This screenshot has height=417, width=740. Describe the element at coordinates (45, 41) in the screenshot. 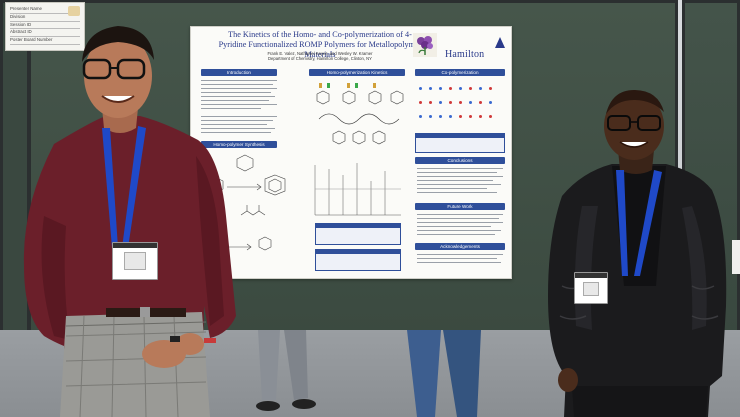

I see `placard-row: Poster Board Number` at that location.